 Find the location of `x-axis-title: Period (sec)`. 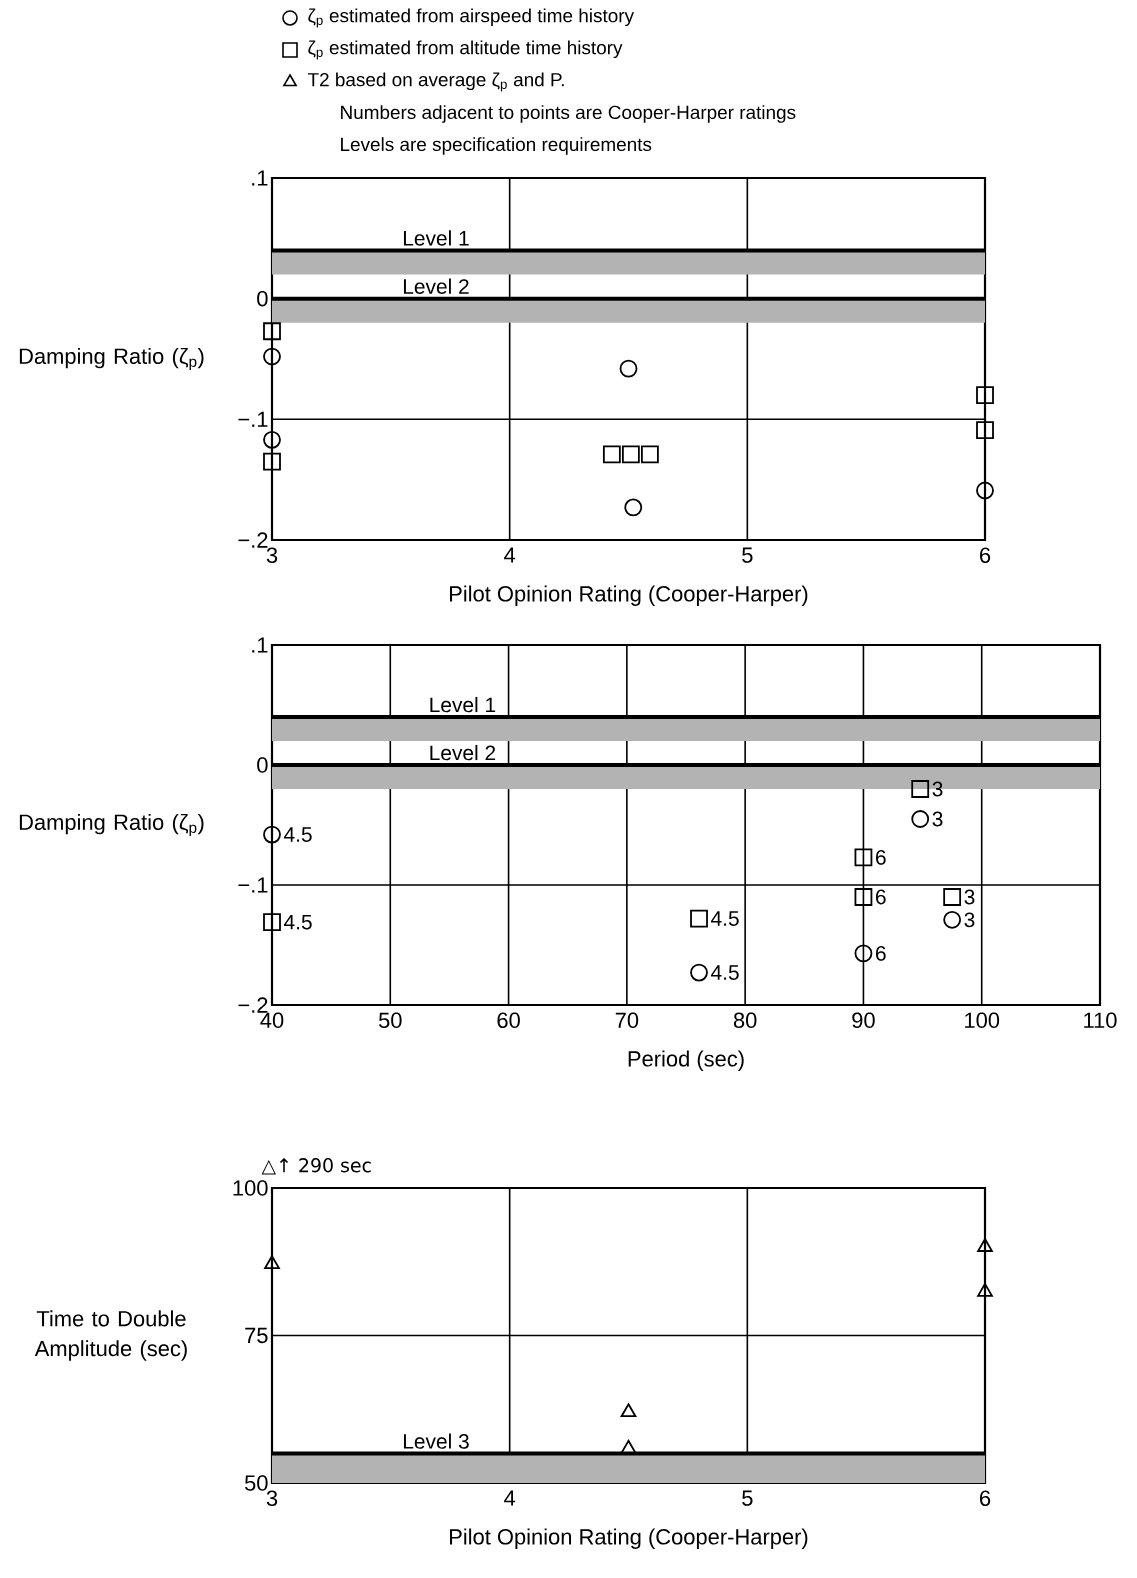

x-axis-title: Period (sec) is located at coordinates (686, 1060).